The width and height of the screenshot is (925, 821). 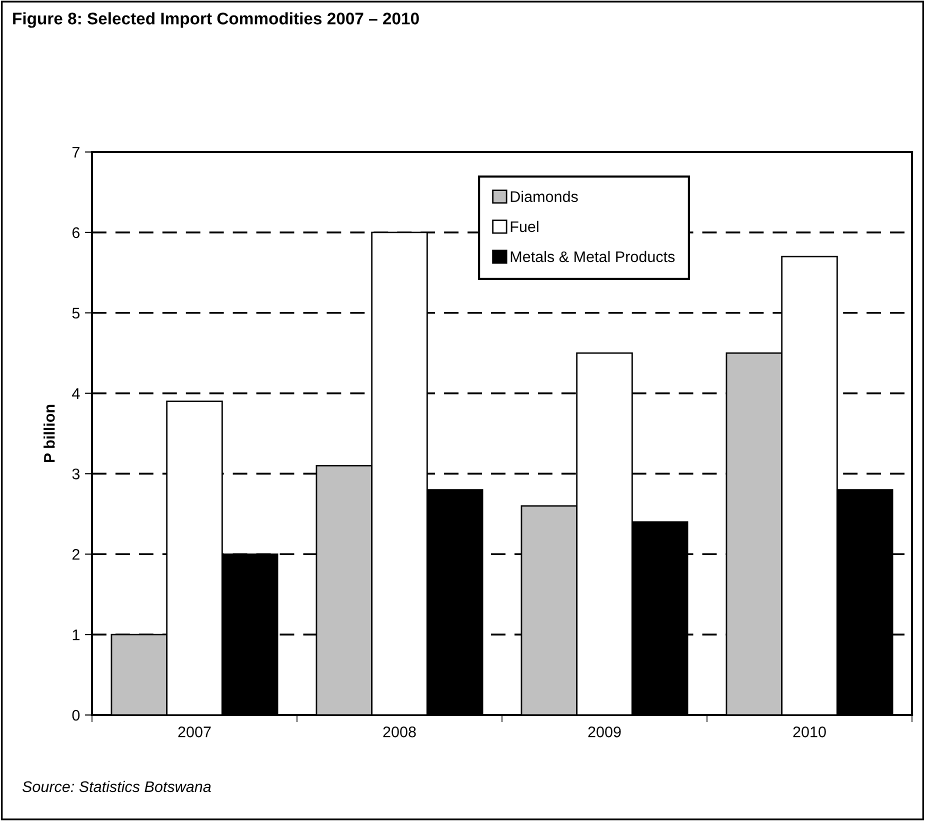 What do you see at coordinates (216, 20) in the screenshot?
I see `chart-title: Figure 8: Selected Import Commodities 2007 – 2010` at bounding box center [216, 20].